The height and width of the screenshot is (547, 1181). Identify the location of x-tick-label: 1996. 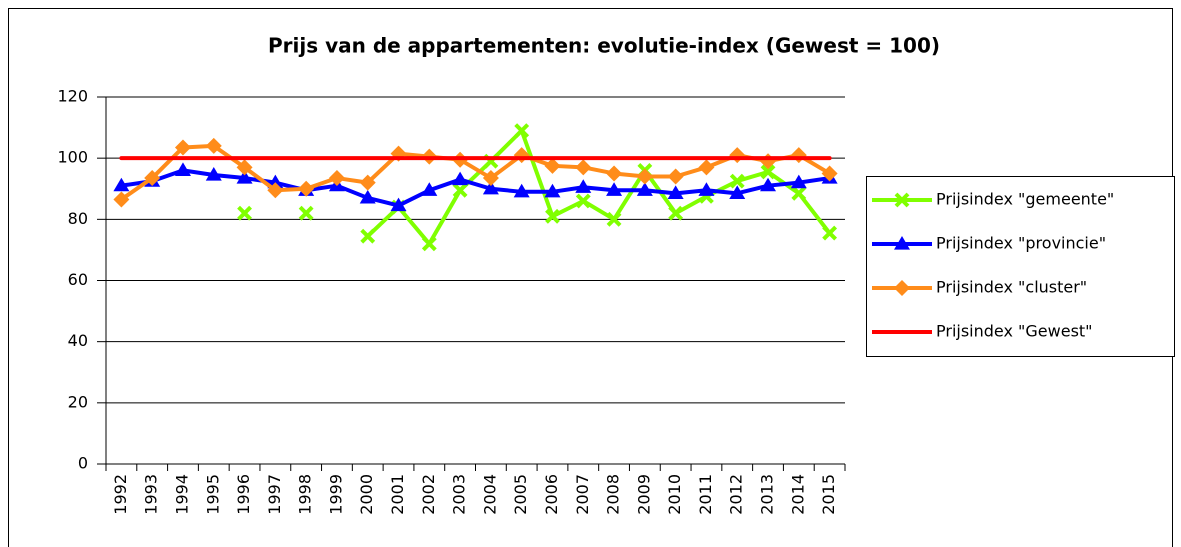
(243, 494).